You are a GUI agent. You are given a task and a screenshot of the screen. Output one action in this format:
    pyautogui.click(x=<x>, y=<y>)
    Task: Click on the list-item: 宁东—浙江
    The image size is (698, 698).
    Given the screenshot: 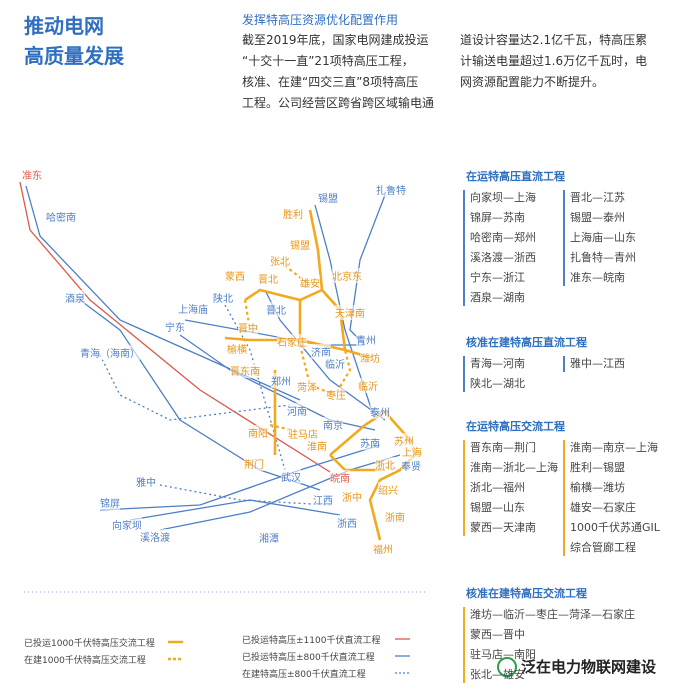 What is the action you would take?
    pyautogui.click(x=497, y=277)
    